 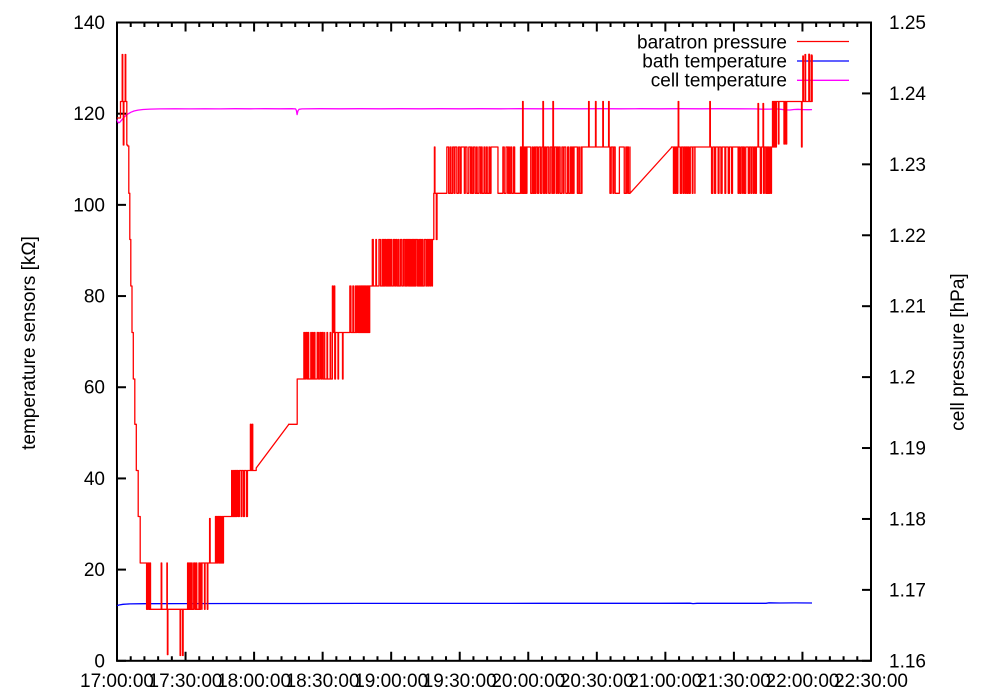 I want to click on svg-text: 1.23, so click(x=907, y=165).